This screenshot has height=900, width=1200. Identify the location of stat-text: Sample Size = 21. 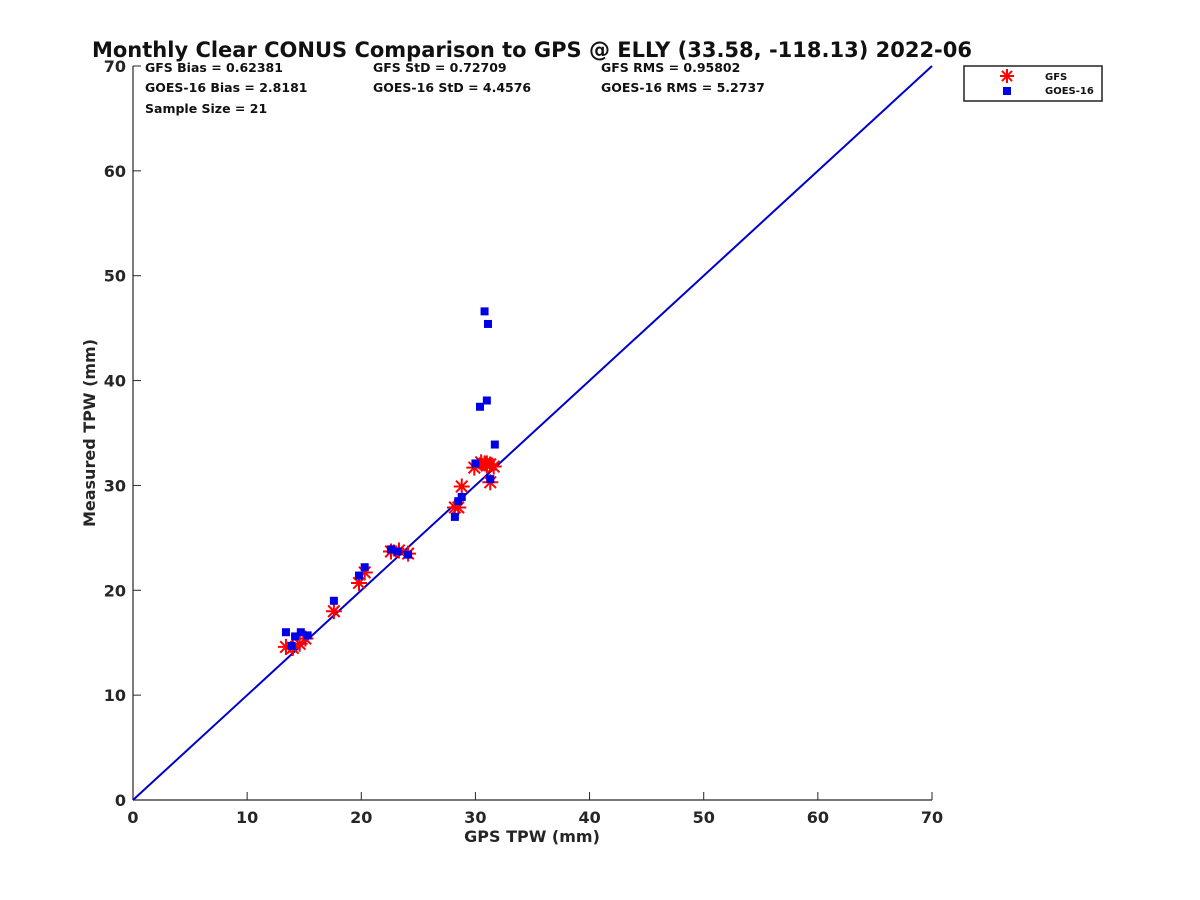
(206, 108).